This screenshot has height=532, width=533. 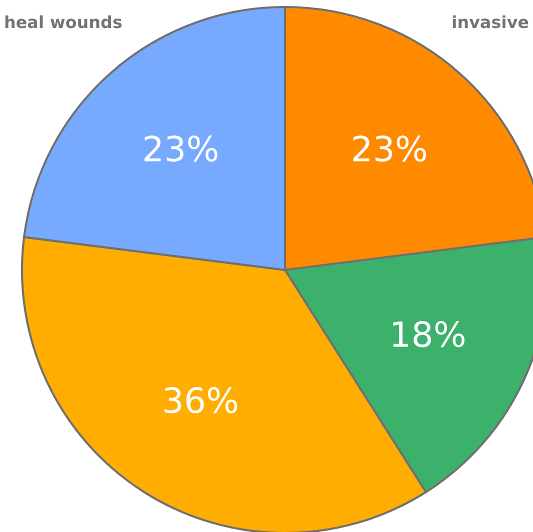 What do you see at coordinates (201, 400) in the screenshot?
I see `data-label: 36%` at bounding box center [201, 400].